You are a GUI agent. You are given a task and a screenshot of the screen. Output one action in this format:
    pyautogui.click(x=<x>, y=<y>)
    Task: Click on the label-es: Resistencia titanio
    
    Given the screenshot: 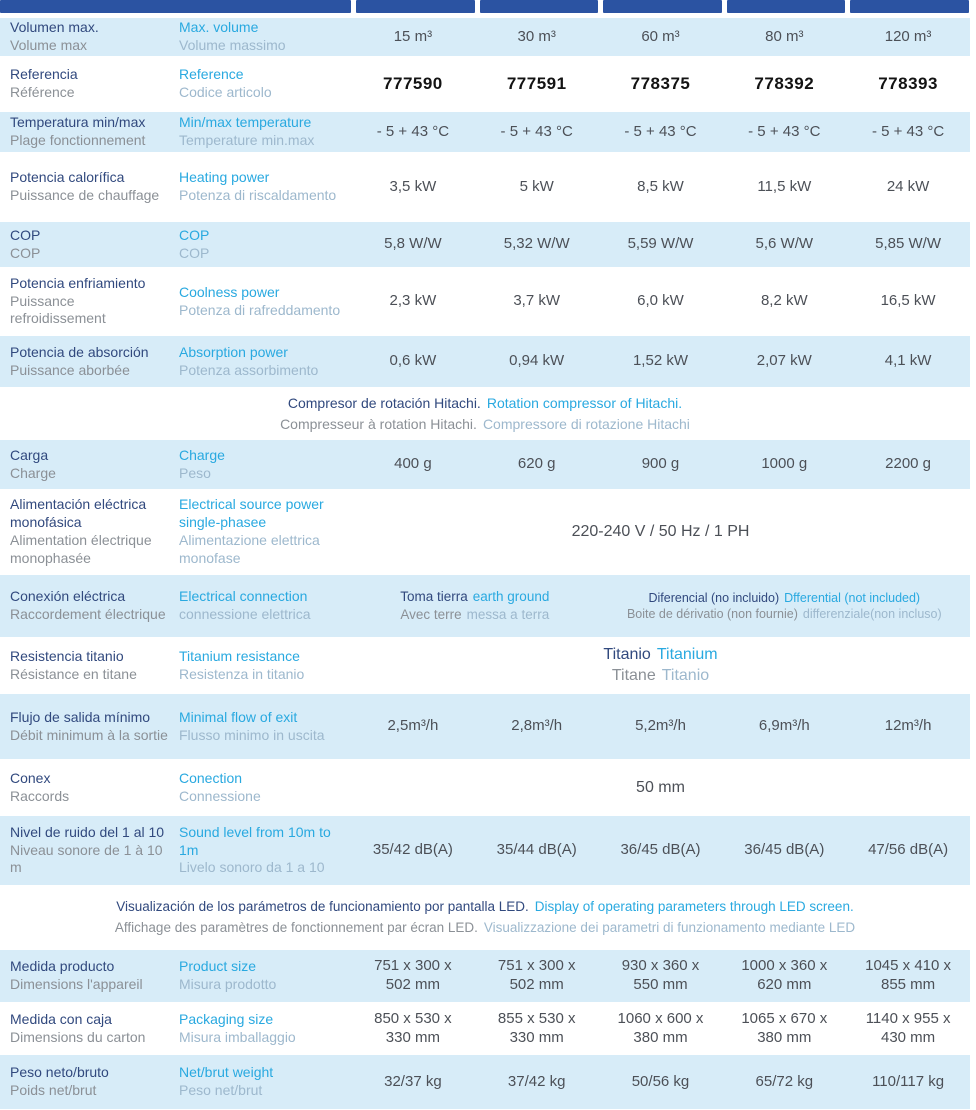 What is the action you would take?
    pyautogui.click(x=67, y=655)
    